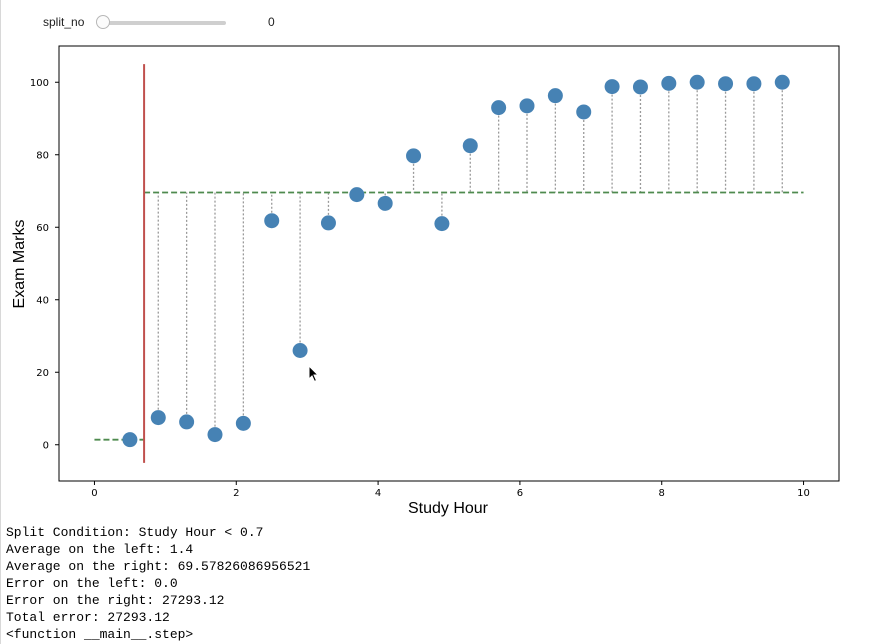 This screenshot has width=896, height=644. Describe the element at coordinates (378, 493) in the screenshot. I see `x-tick-label: 4` at that location.